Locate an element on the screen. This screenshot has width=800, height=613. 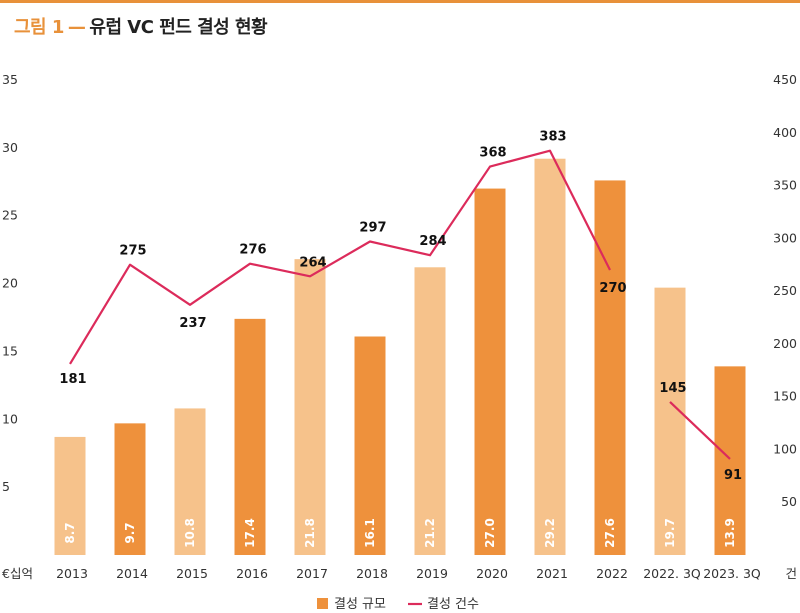
bar-value-label: 29.2 is located at coordinates (550, 533).